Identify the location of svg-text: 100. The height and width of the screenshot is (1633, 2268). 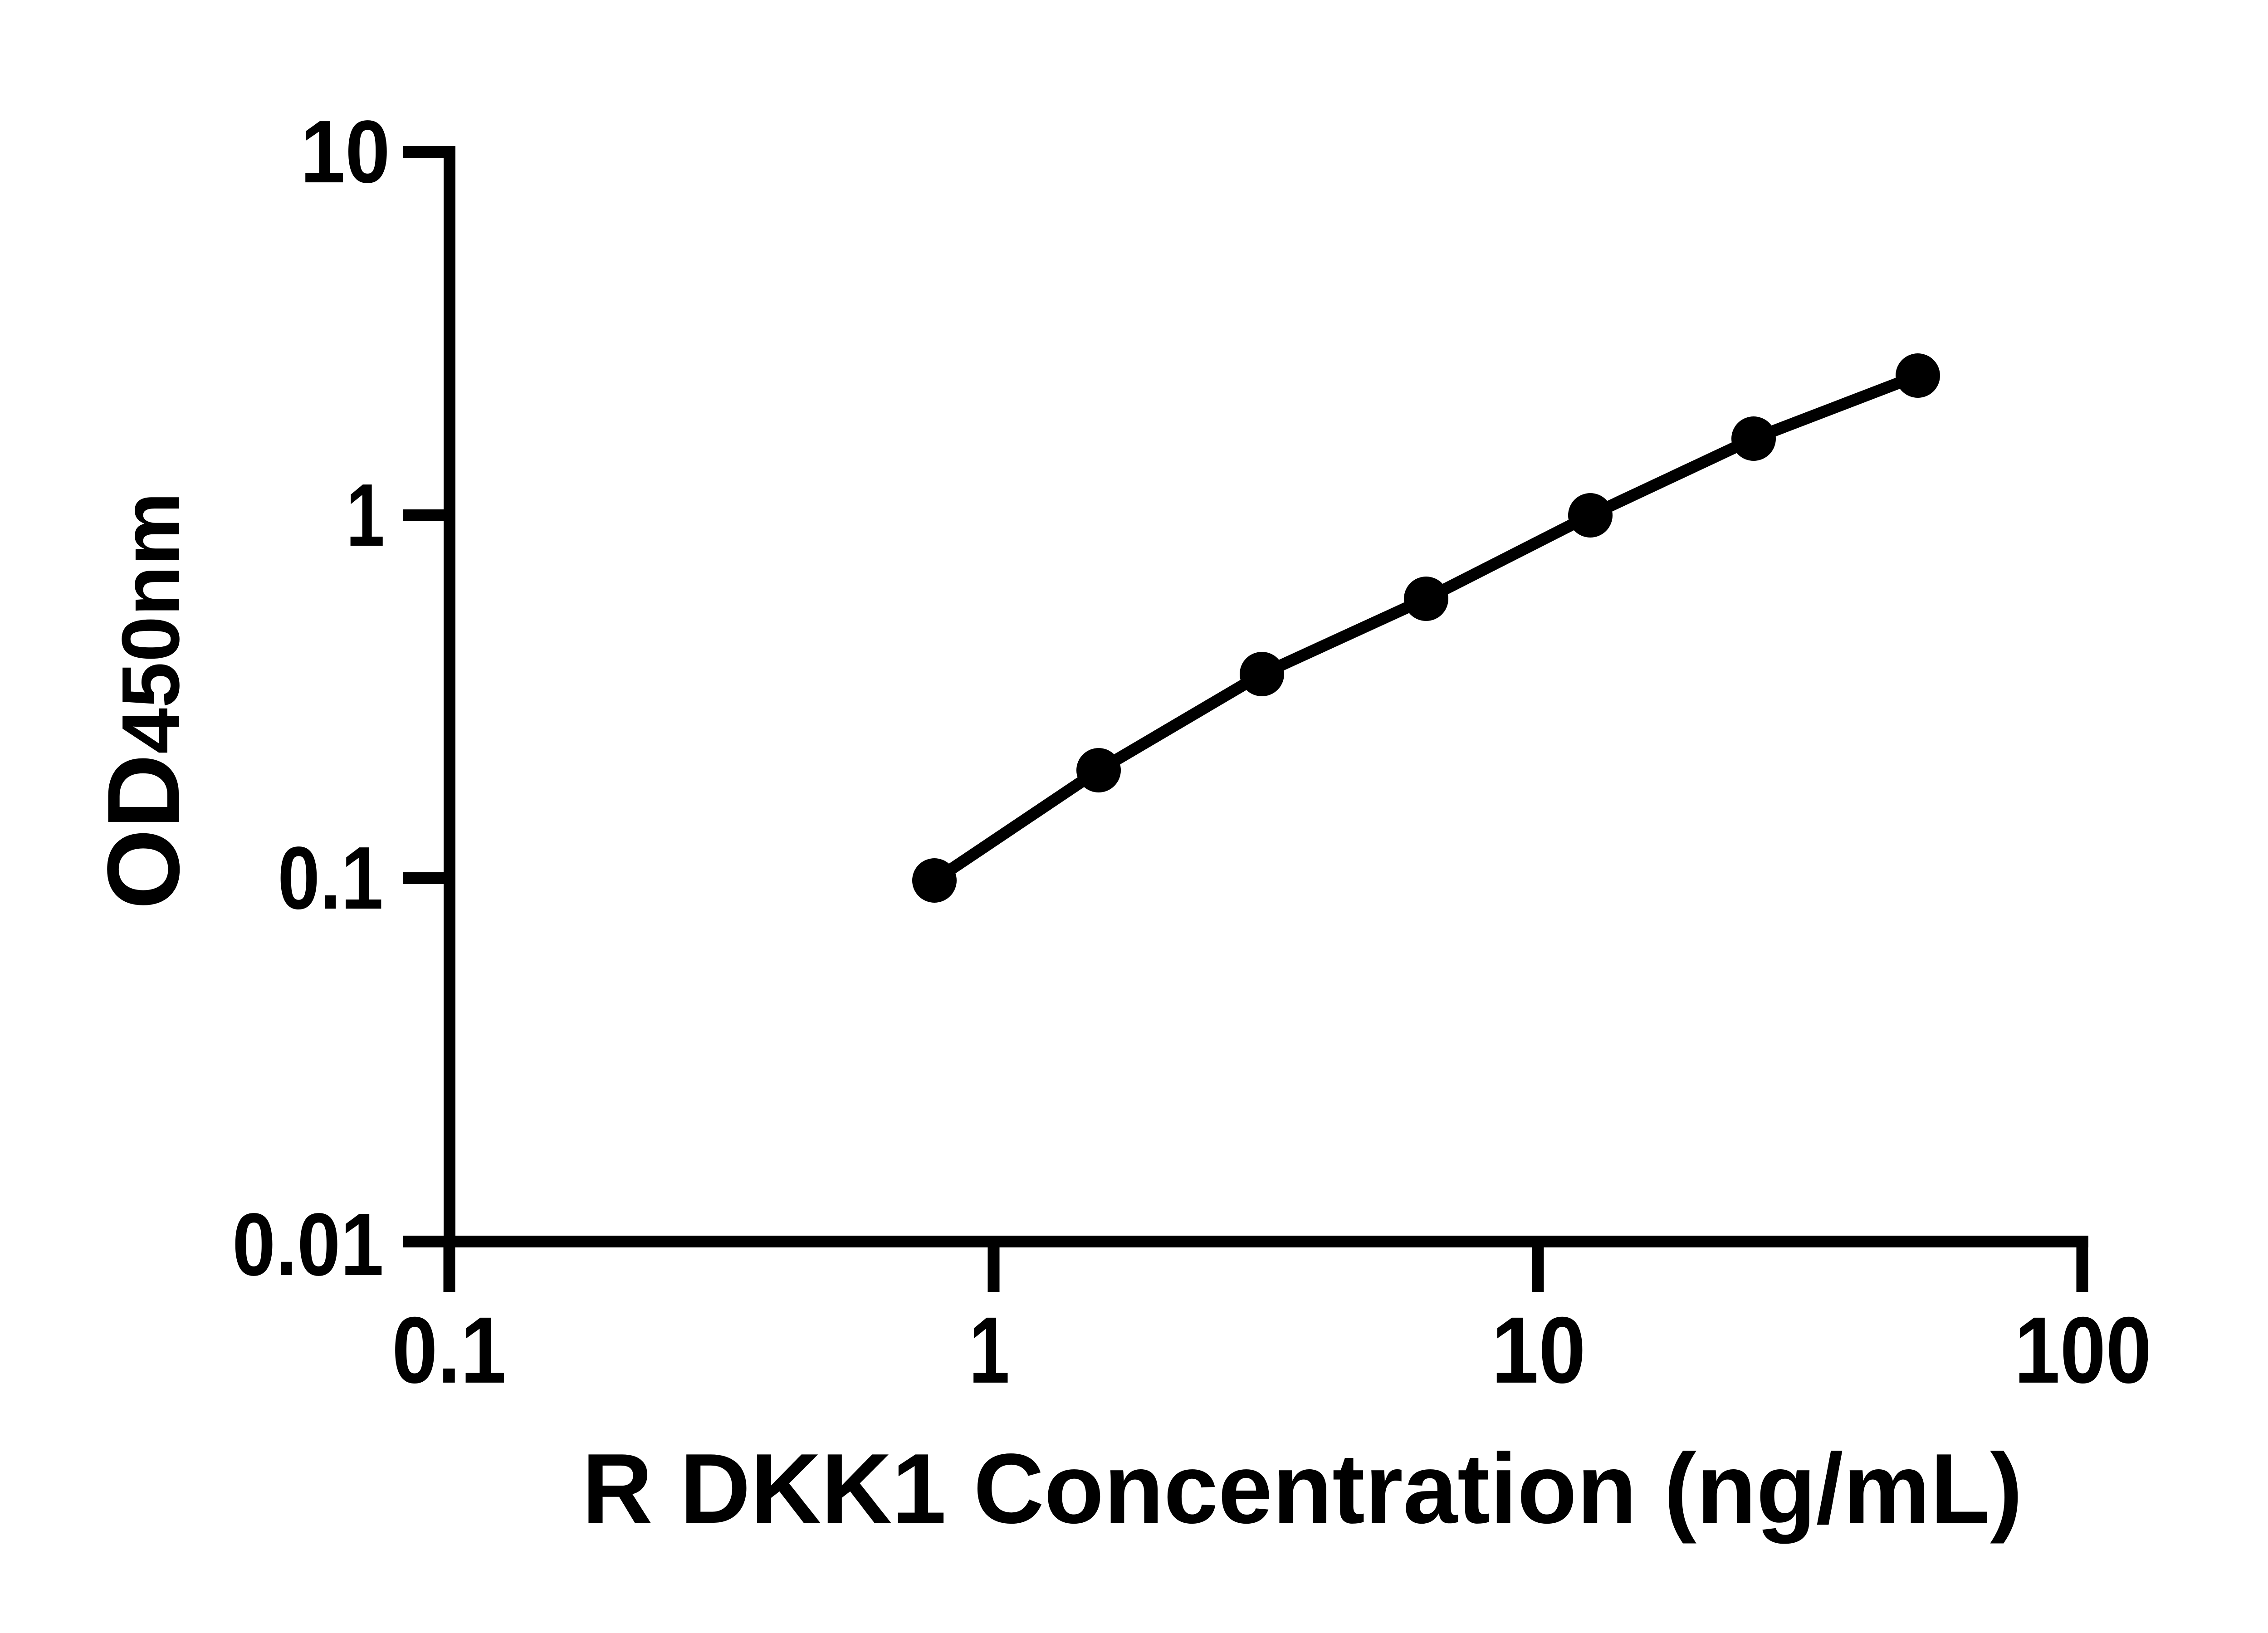
(2083, 1350).